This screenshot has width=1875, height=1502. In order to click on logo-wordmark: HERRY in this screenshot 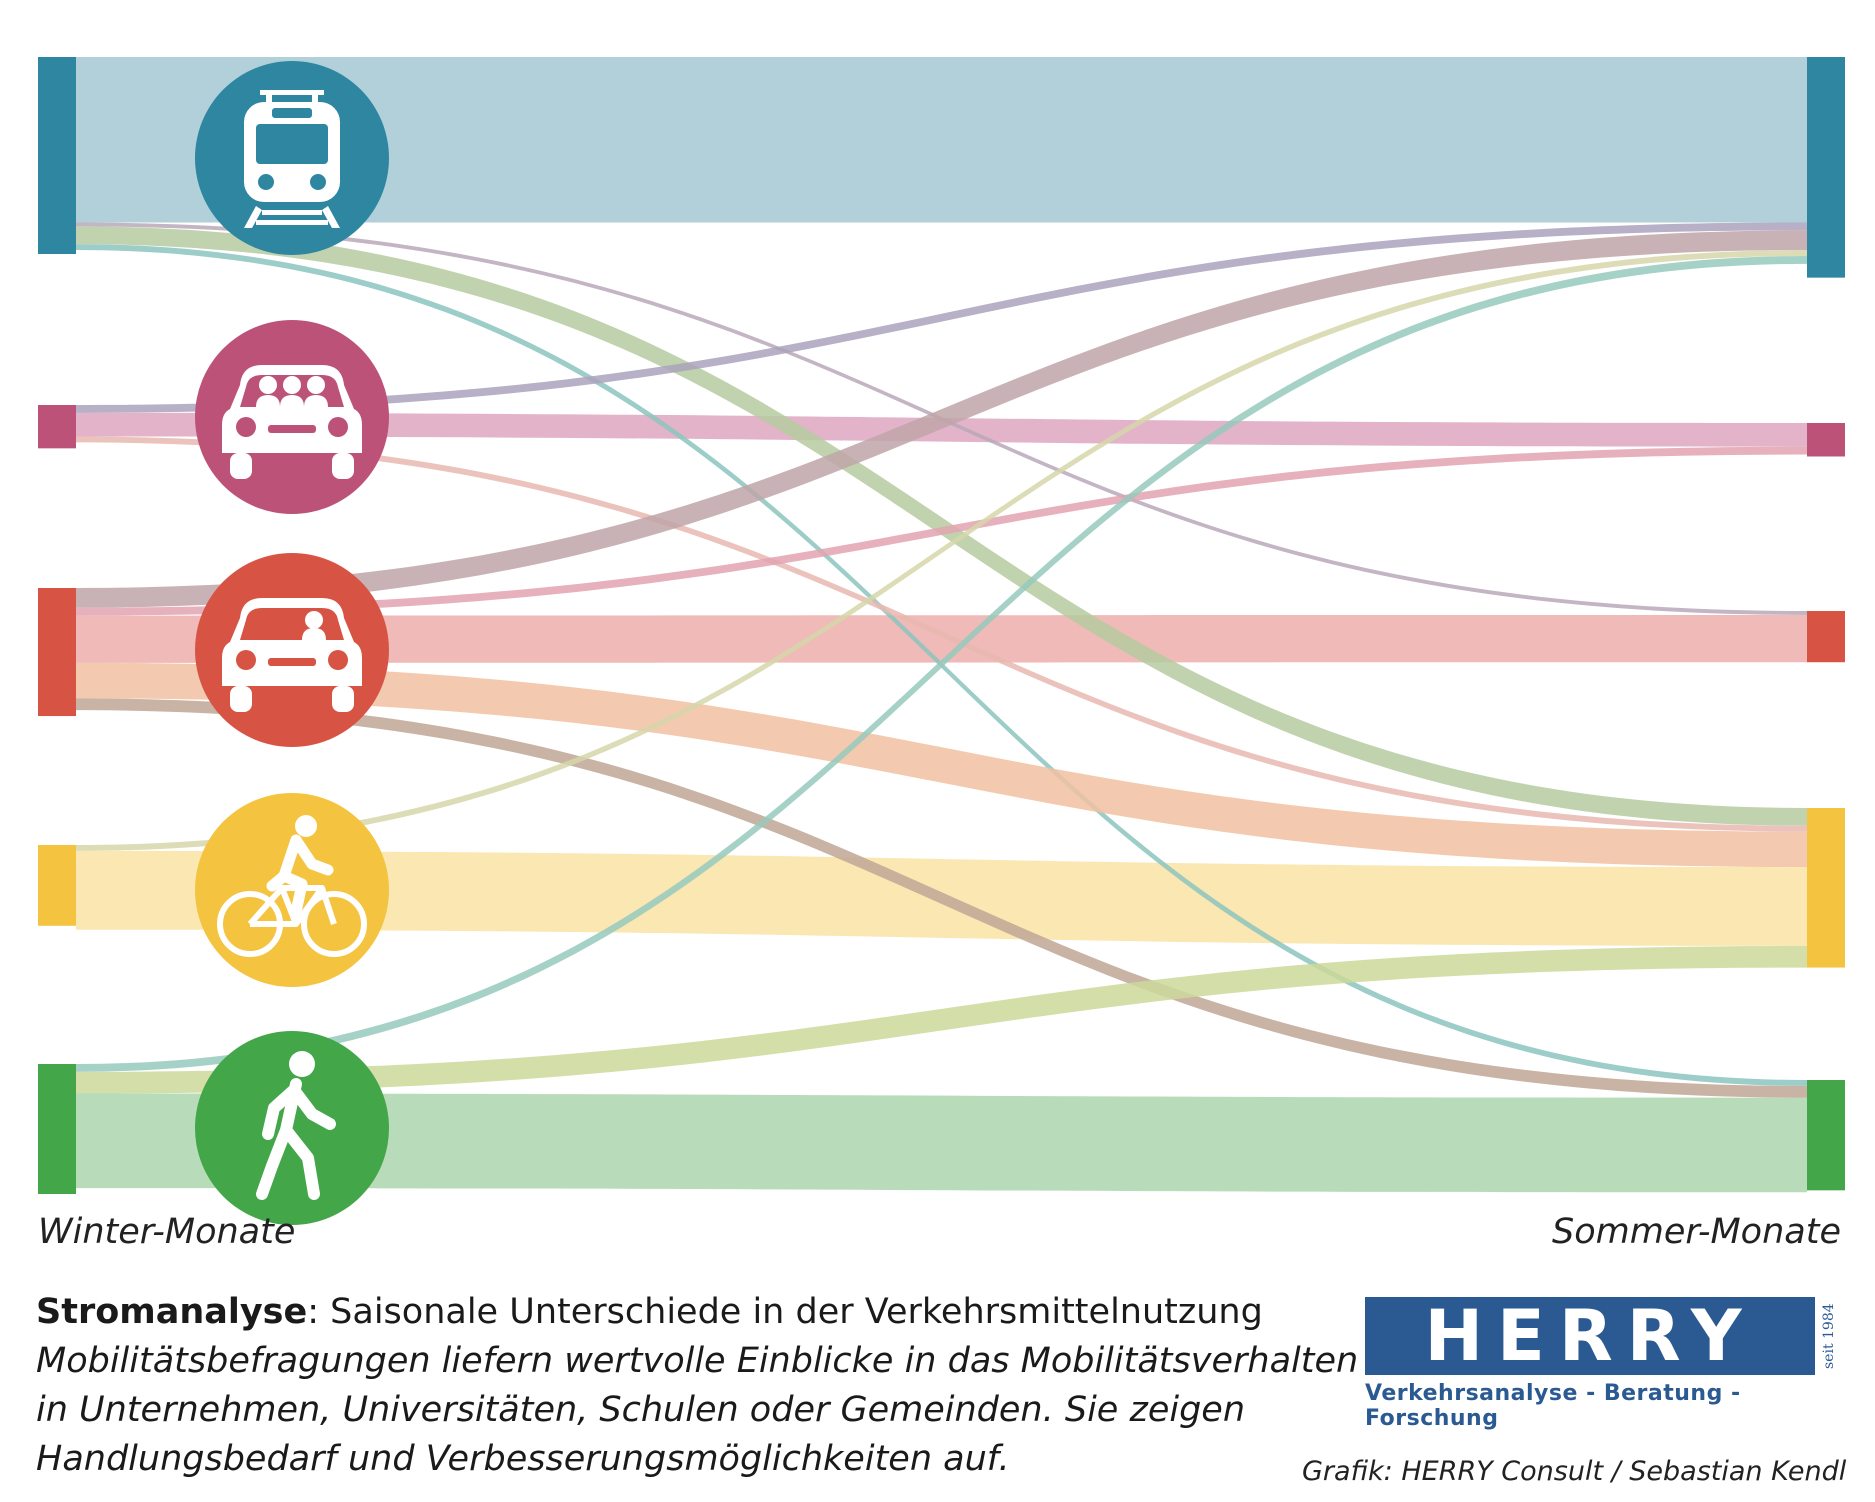, I will do `click(1590, 1336)`.